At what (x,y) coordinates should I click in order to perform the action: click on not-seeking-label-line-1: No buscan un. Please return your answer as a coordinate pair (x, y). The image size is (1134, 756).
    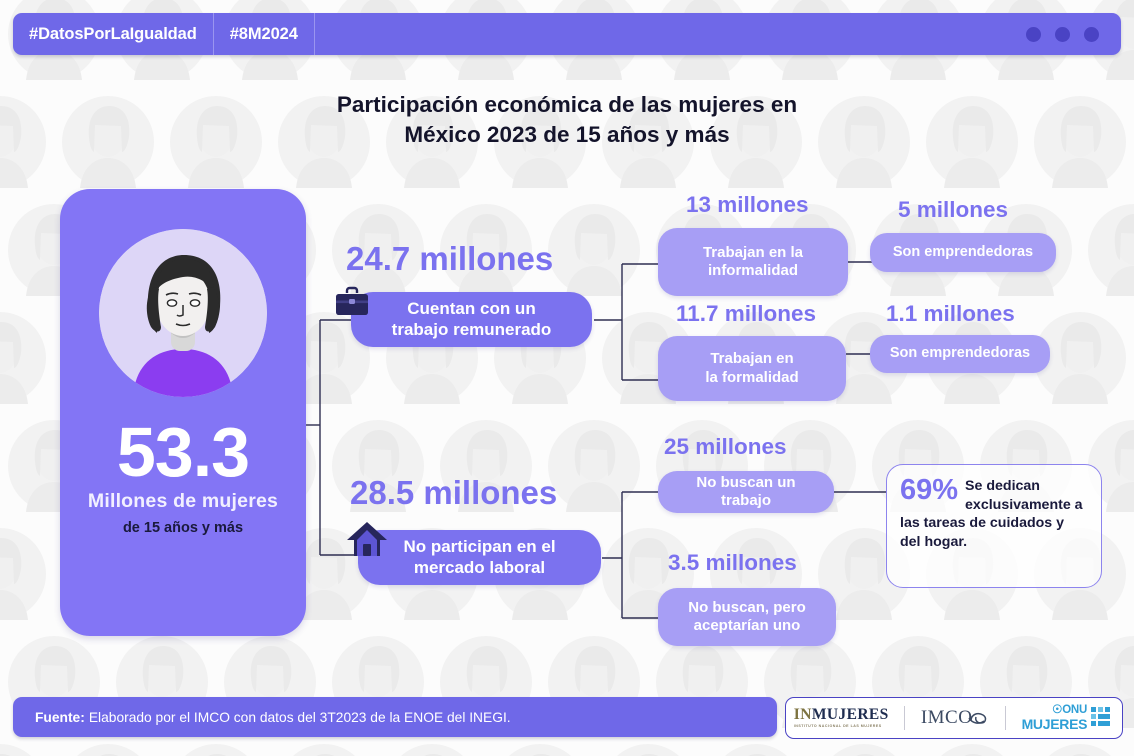
    Looking at the image, I should click on (746, 482).